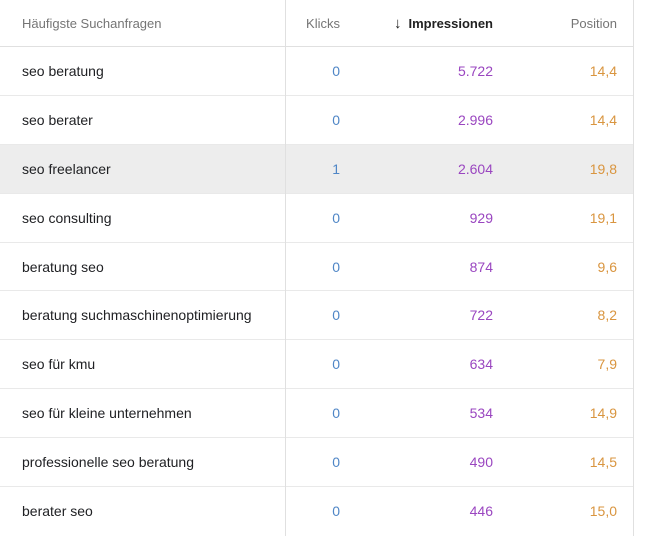 This screenshot has width=647, height=536. I want to click on query-cell: seo für kleine unternehmen, so click(107, 413).